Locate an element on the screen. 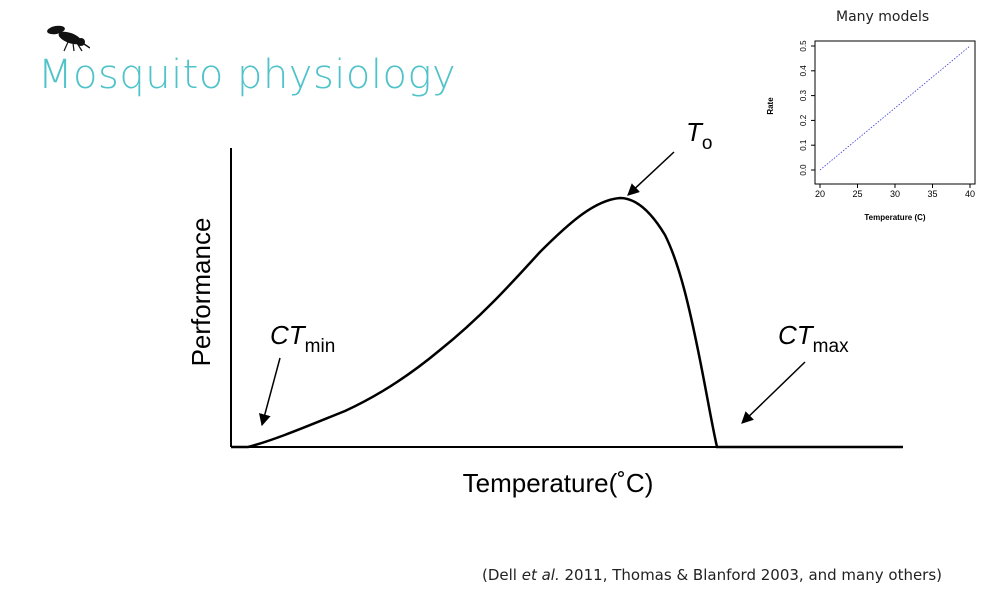 The image size is (999, 593). inset-chart-title: Many models is located at coordinates (883, 17).